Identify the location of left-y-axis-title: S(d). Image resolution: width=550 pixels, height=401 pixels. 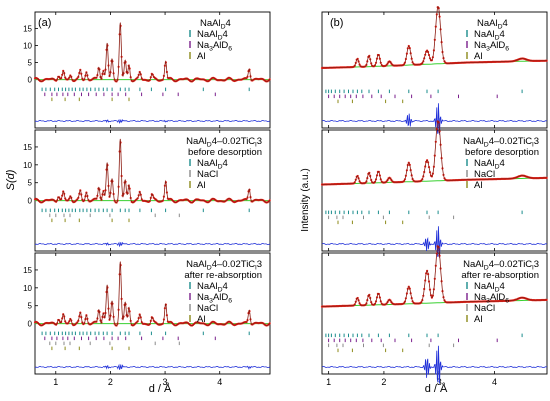
(11, 179).